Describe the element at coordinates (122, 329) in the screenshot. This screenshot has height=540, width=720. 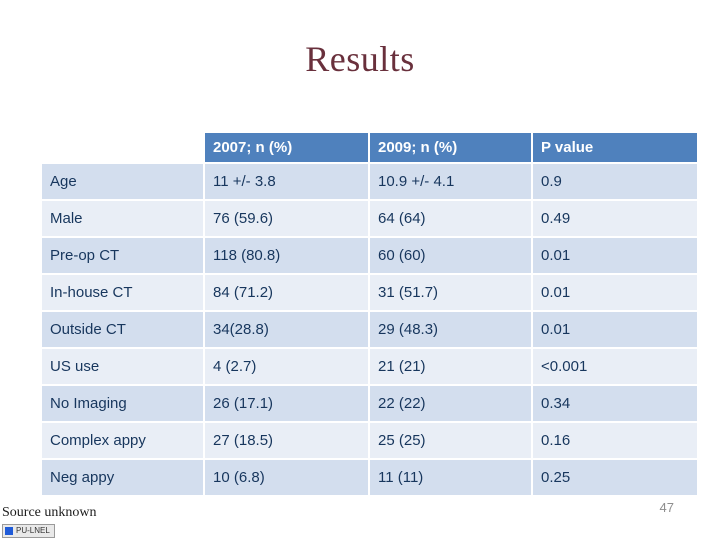
I see `row-label-cell: Outside CT` at that location.